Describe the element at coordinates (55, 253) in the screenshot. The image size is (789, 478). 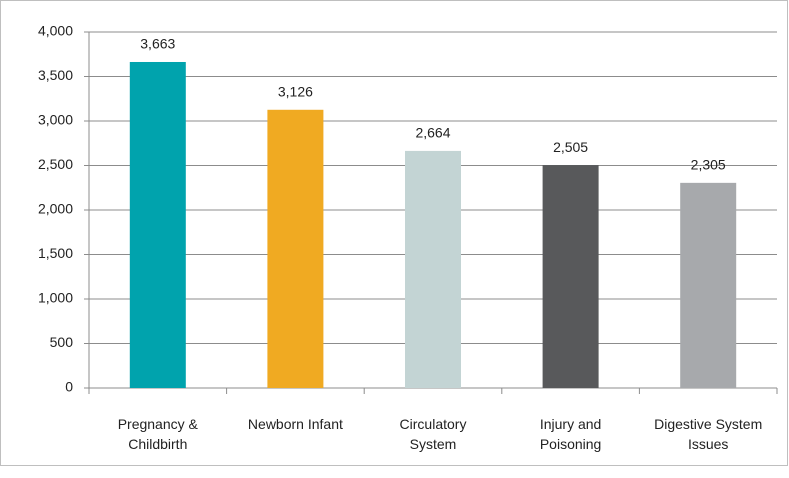
I see `y-tick-label: 1,500` at that location.